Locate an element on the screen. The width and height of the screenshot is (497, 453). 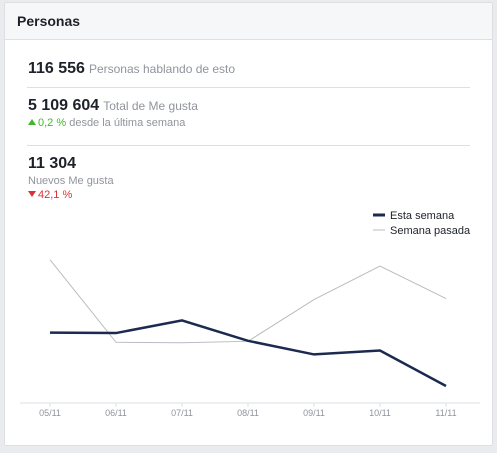
likes-value: 5 109 604 is located at coordinates (64, 105).